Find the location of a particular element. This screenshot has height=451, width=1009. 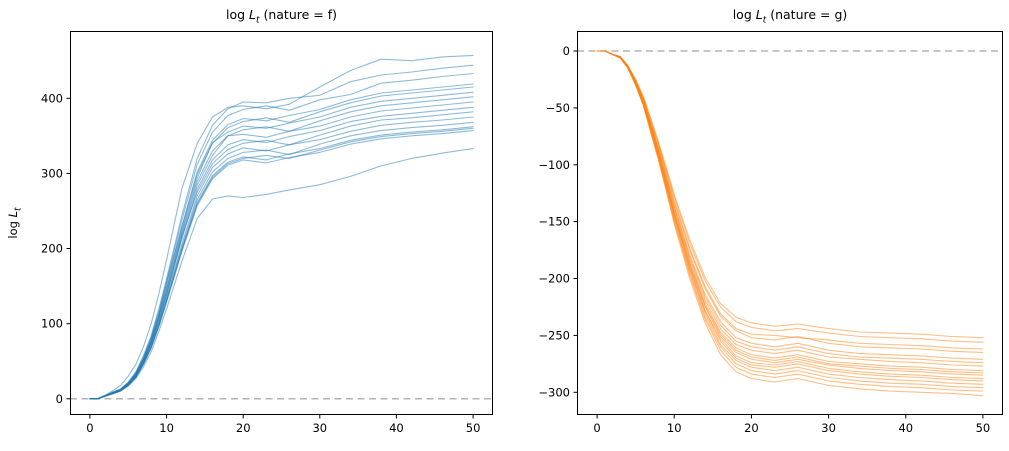

ylabel-func: log is located at coordinates (13, 228).